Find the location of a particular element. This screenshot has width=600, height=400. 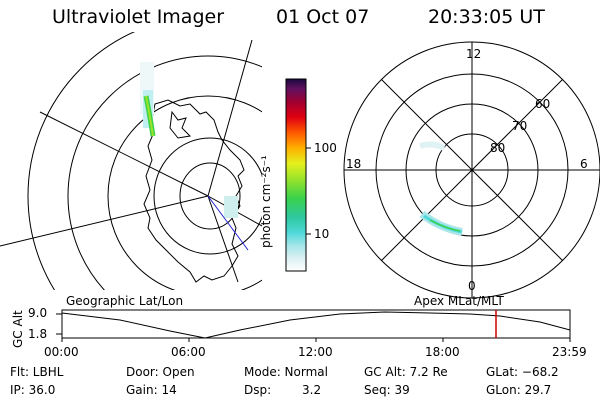

altitude-ytick-high: 9.0 is located at coordinates (38, 313).